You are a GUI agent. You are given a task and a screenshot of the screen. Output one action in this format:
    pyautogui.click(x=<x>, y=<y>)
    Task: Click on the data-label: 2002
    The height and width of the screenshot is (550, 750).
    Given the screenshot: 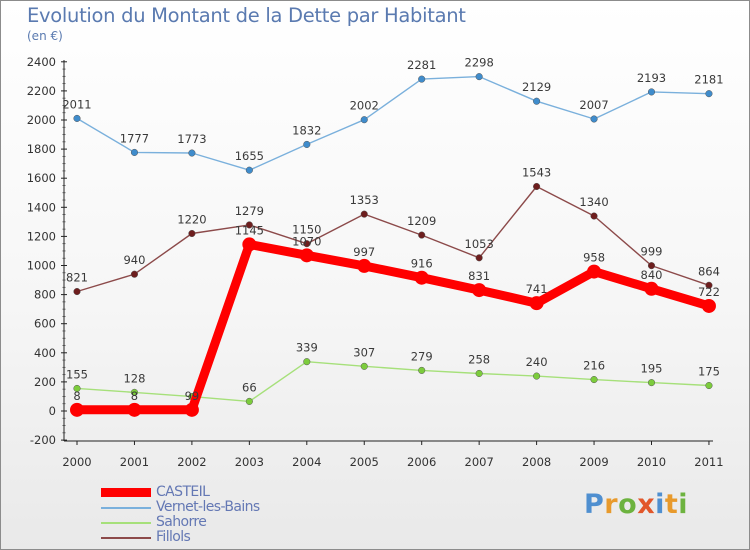 What is the action you would take?
    pyautogui.click(x=364, y=106)
    